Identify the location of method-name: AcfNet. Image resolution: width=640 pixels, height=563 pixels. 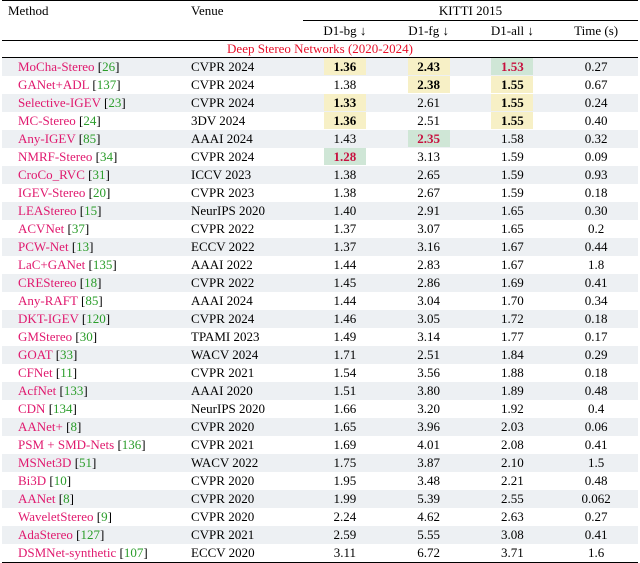
(37, 390).